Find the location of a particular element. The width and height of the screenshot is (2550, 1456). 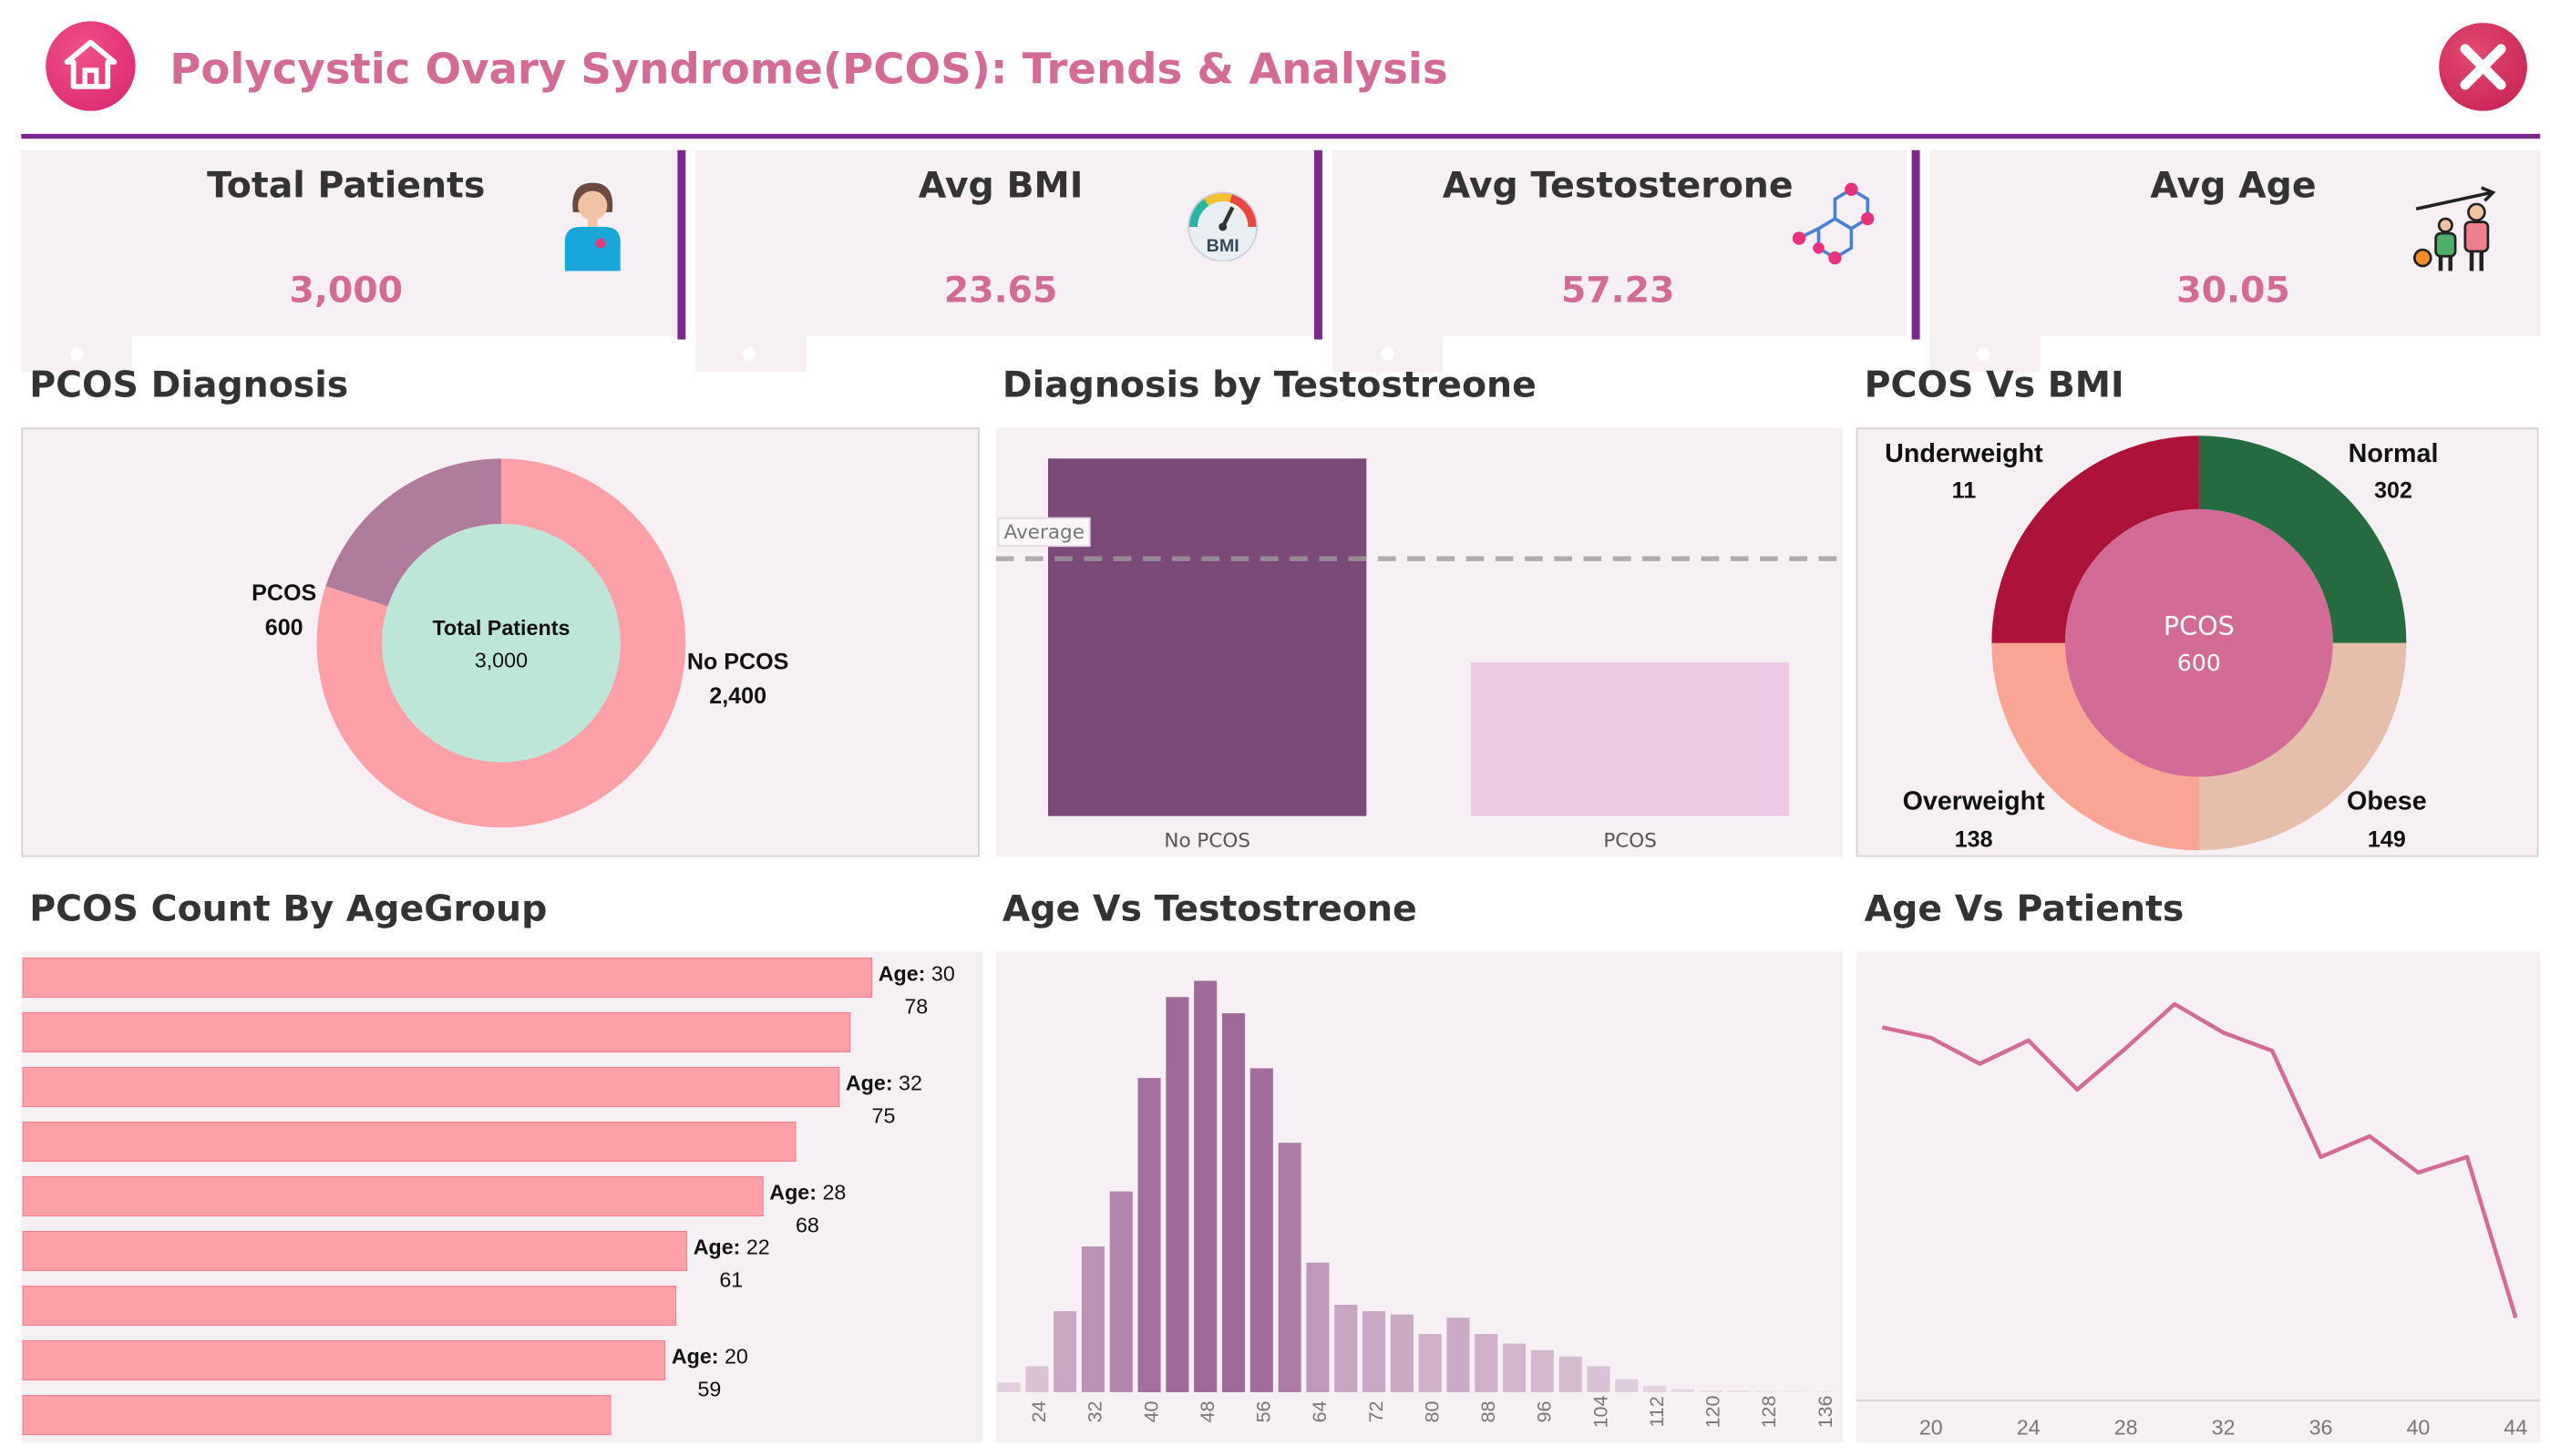

bmi-center-title: PCOS is located at coordinates (2199, 625).